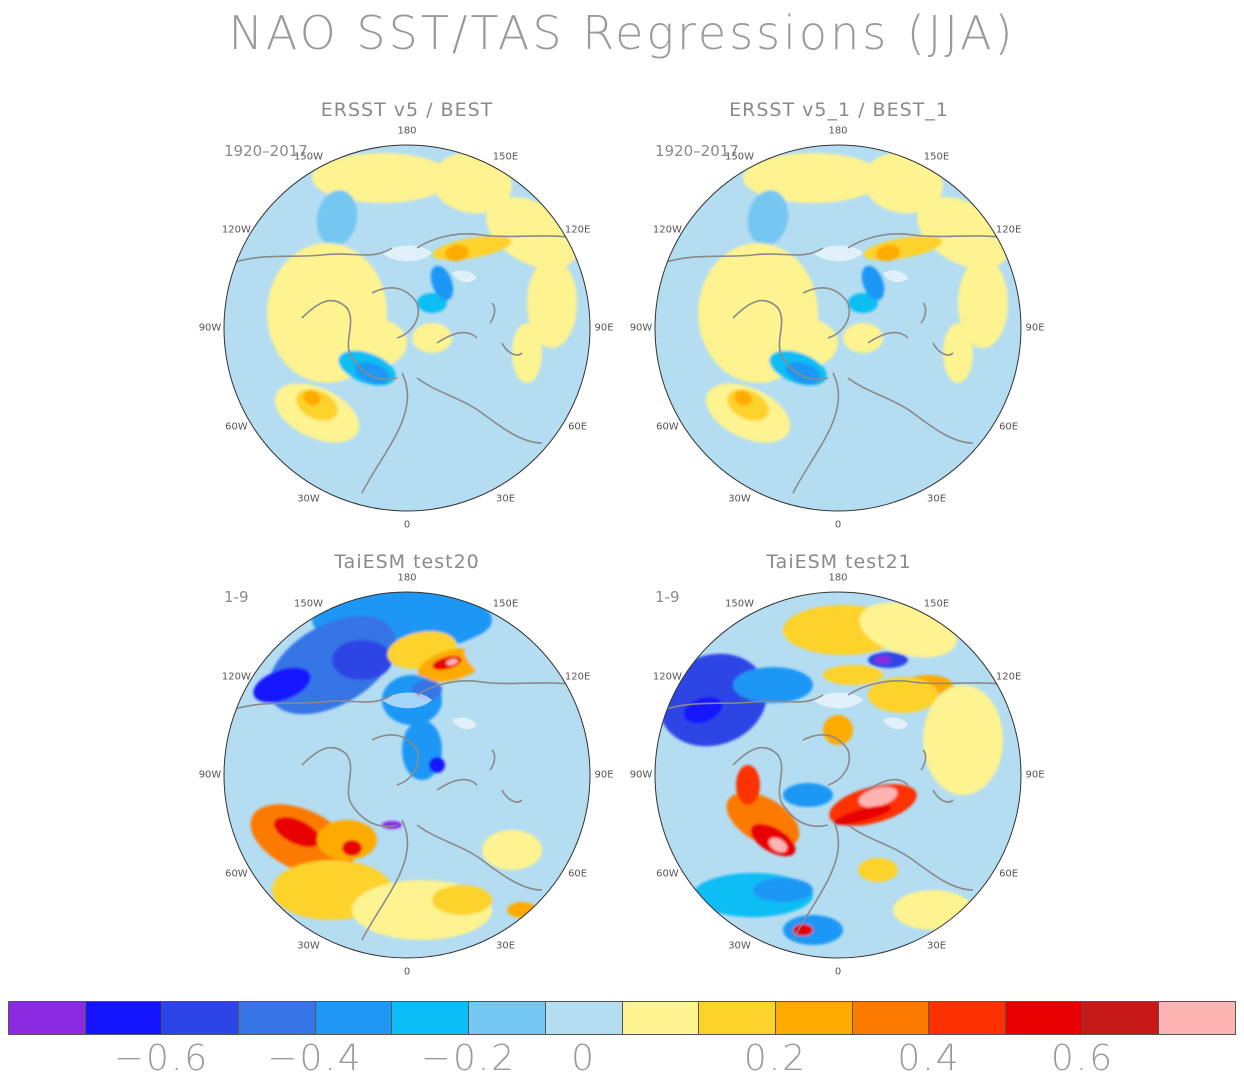  I want to click on panel-4-period: 1-9, so click(667, 597).